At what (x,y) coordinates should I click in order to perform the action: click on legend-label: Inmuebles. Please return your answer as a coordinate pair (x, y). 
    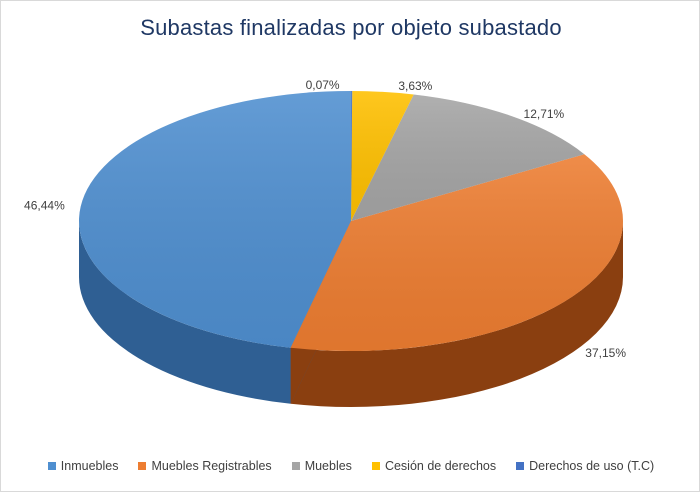
    Looking at the image, I should click on (89, 466).